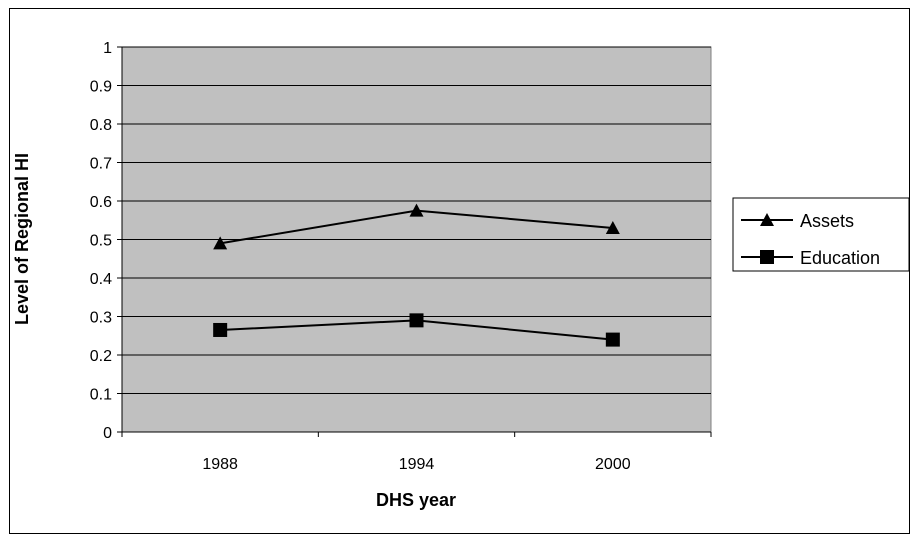 This screenshot has height=539, width=914. I want to click on x-tick-label: 2000, so click(613, 464).